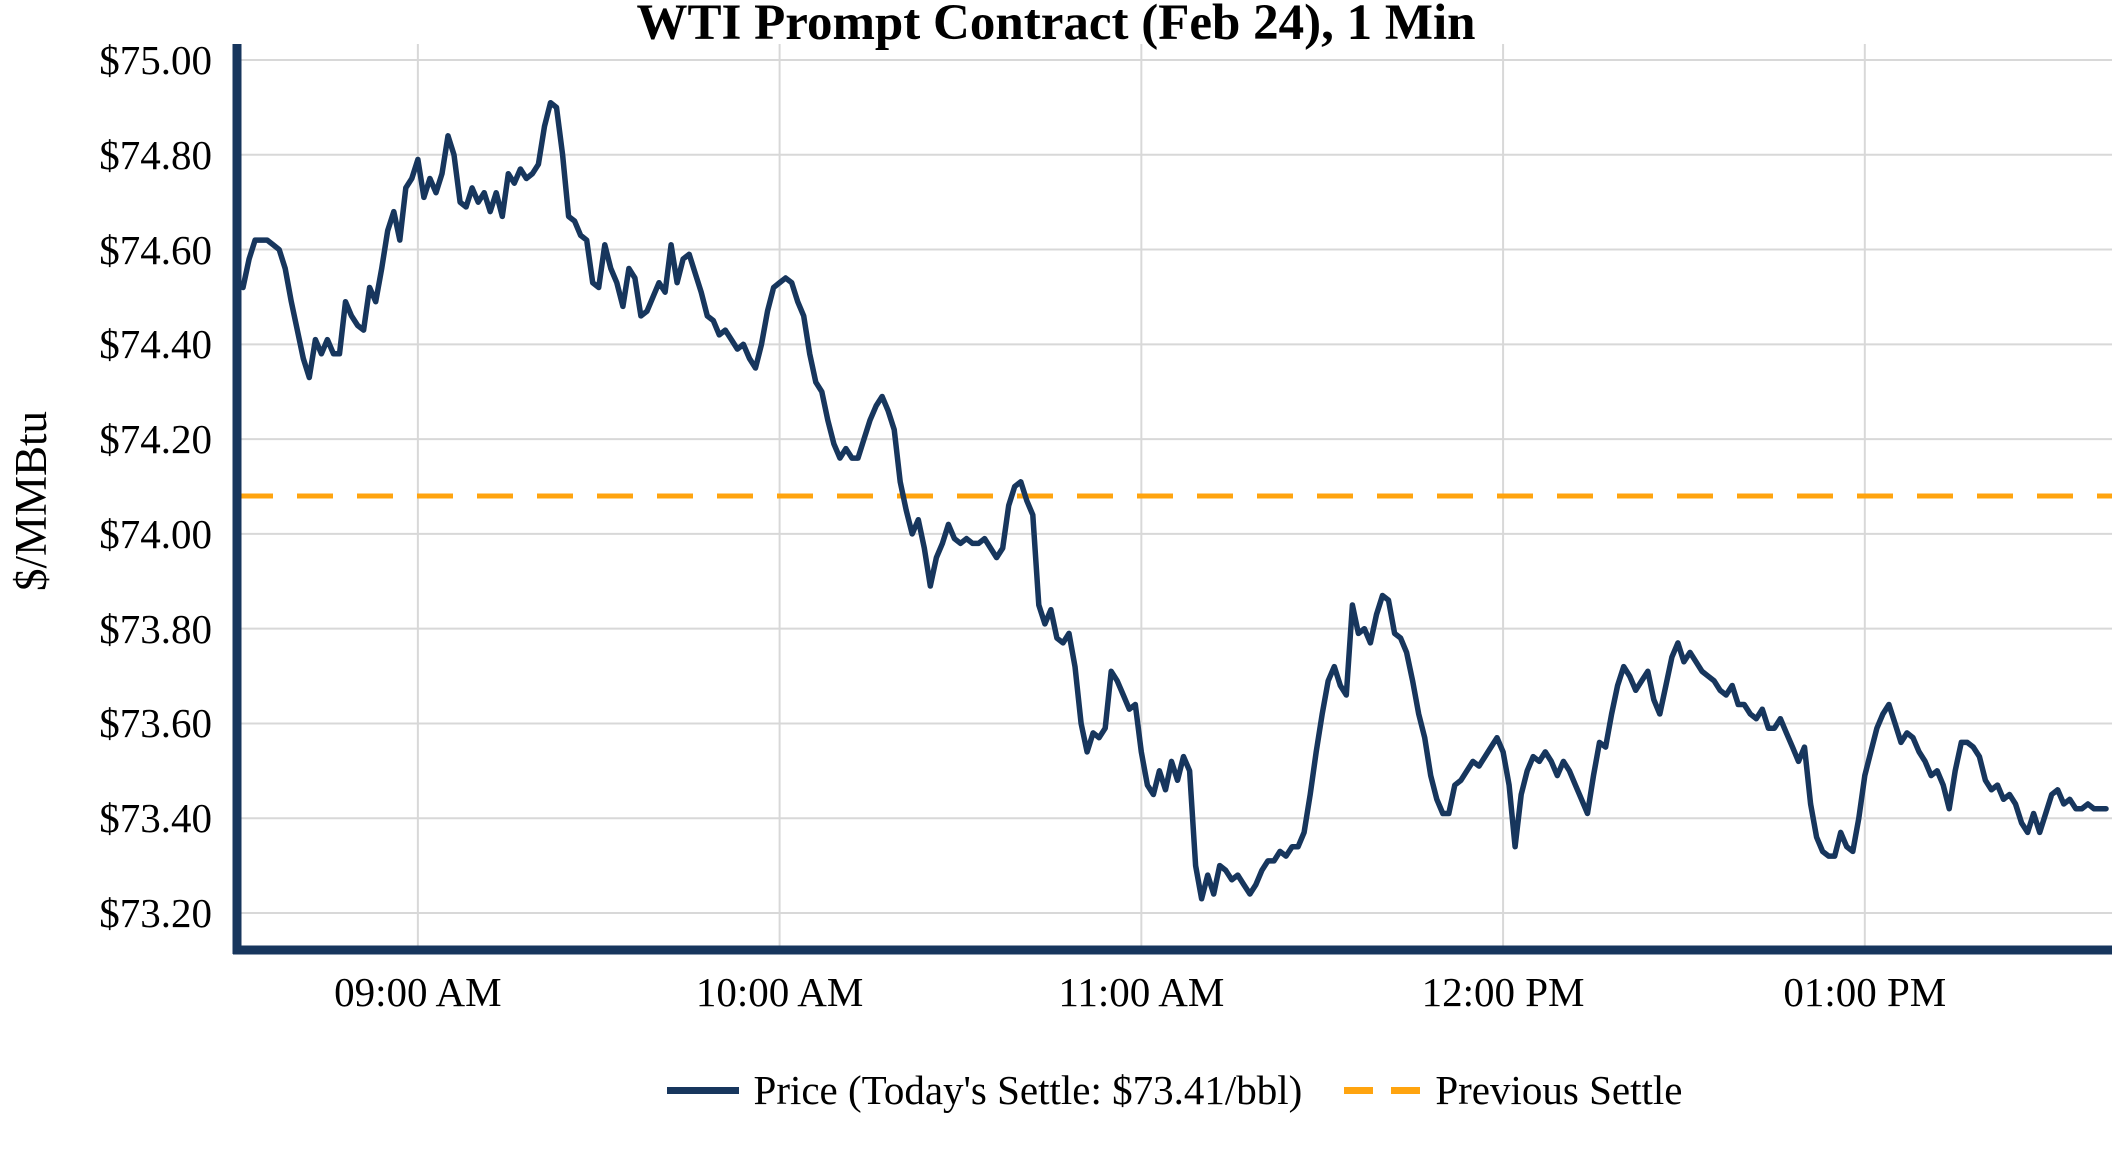 This screenshot has width=2112, height=1152. I want to click on x-tick-label: 11:00 AM, so click(1141, 992).